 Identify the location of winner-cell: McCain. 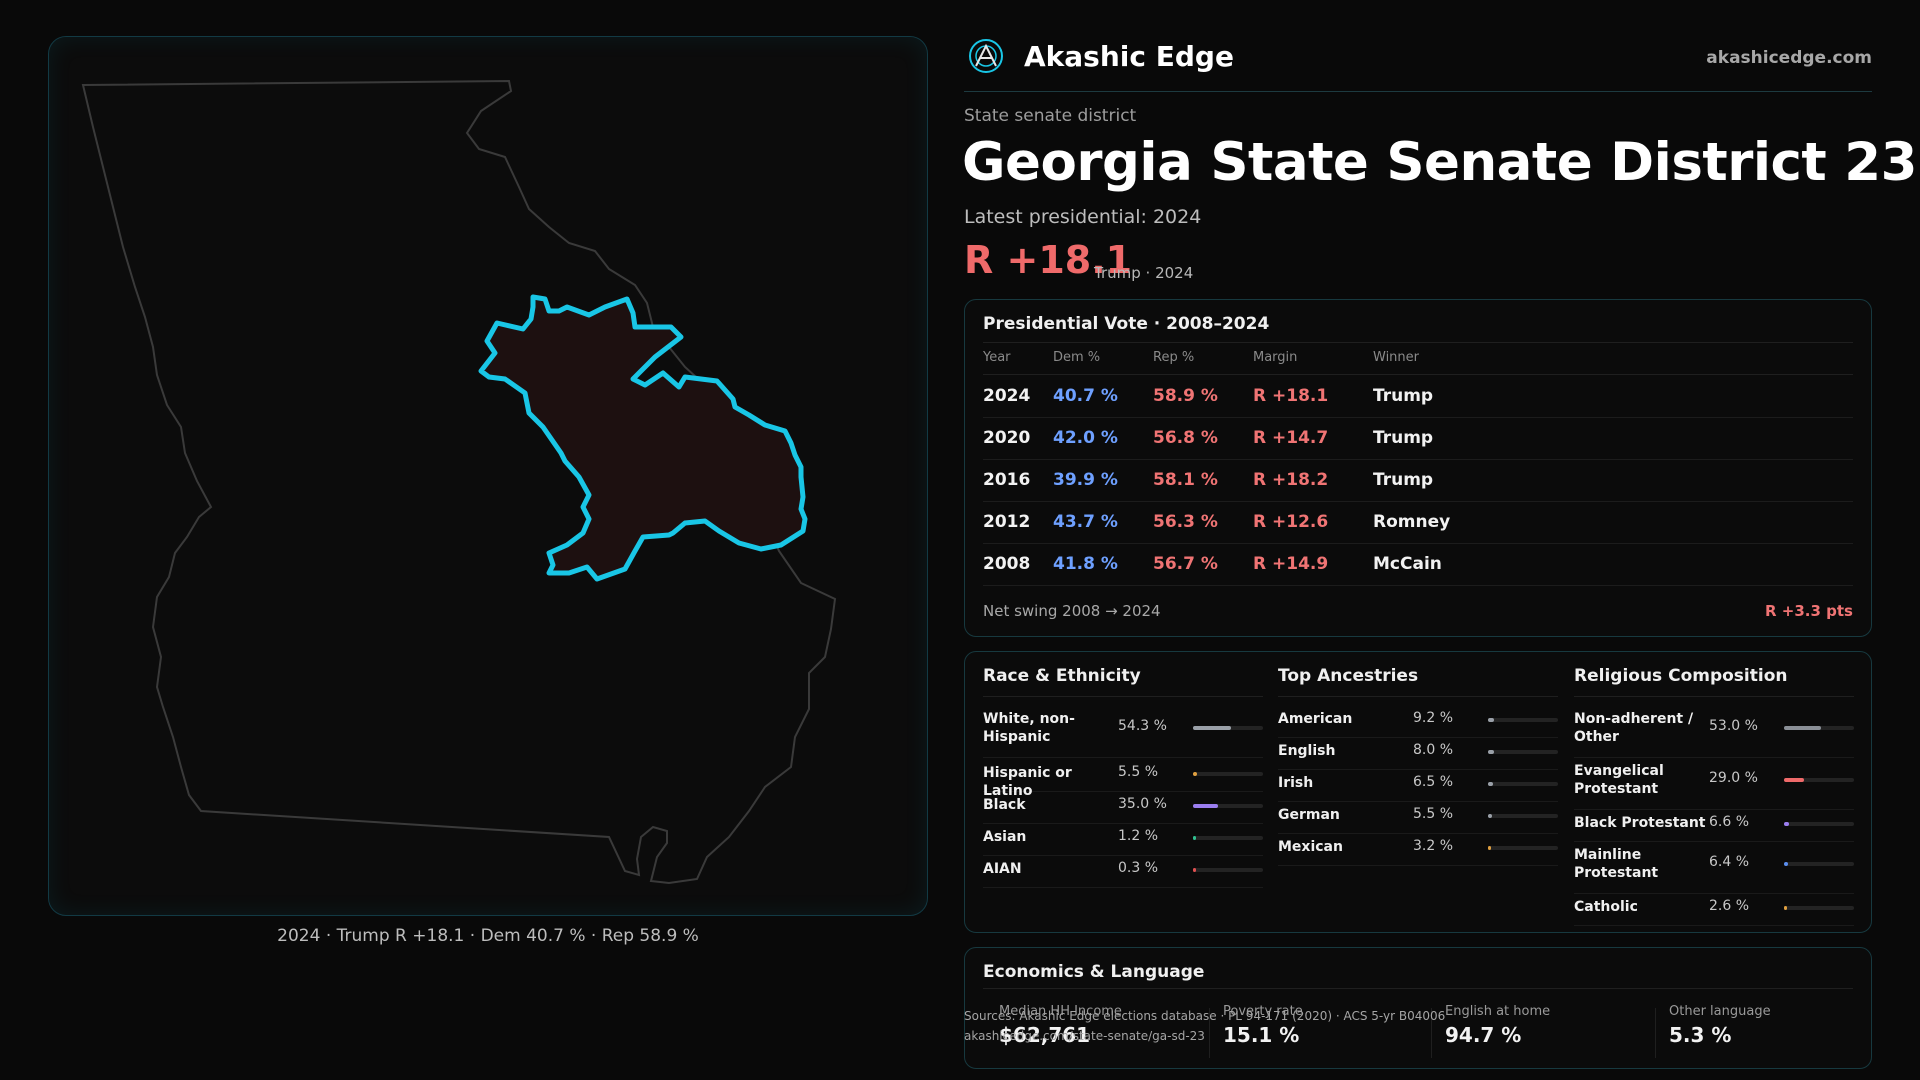
(1407, 564).